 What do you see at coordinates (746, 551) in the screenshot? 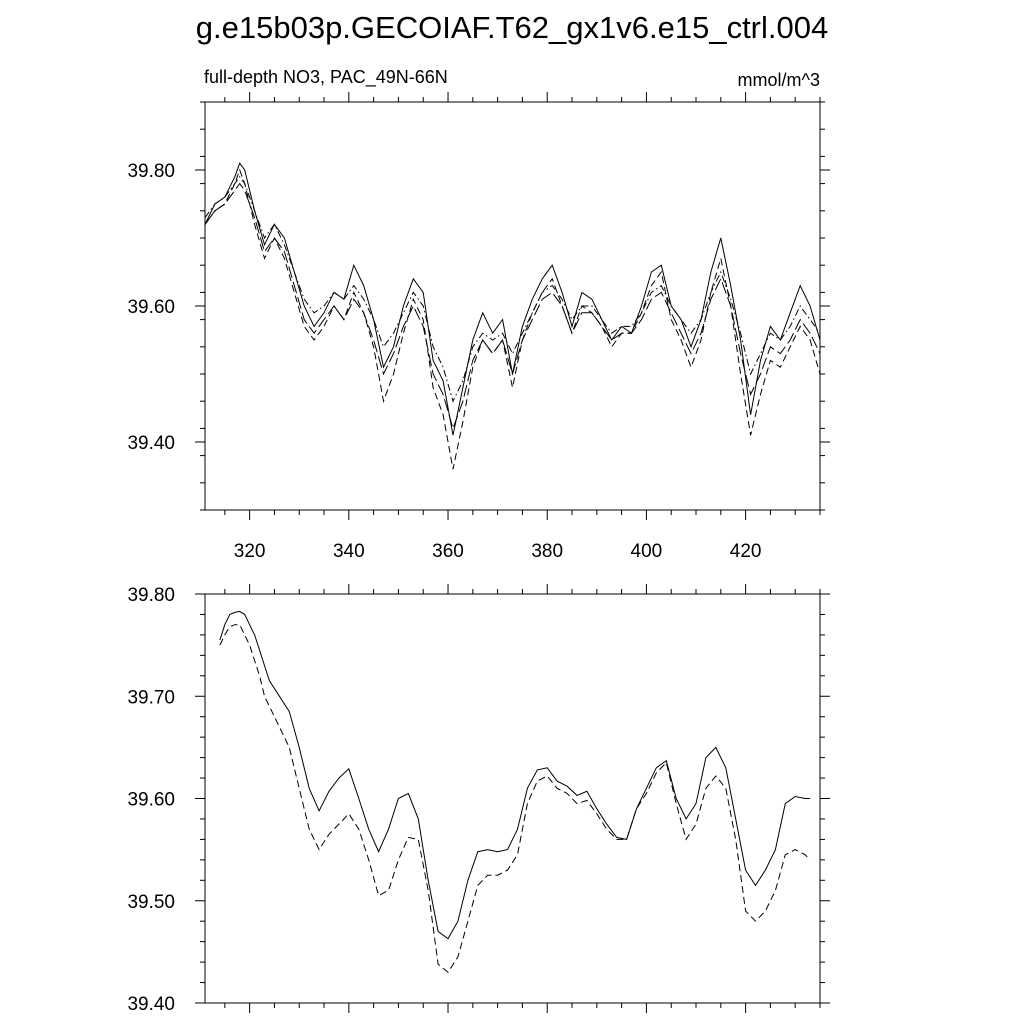
I see `x-tick-label: 420` at bounding box center [746, 551].